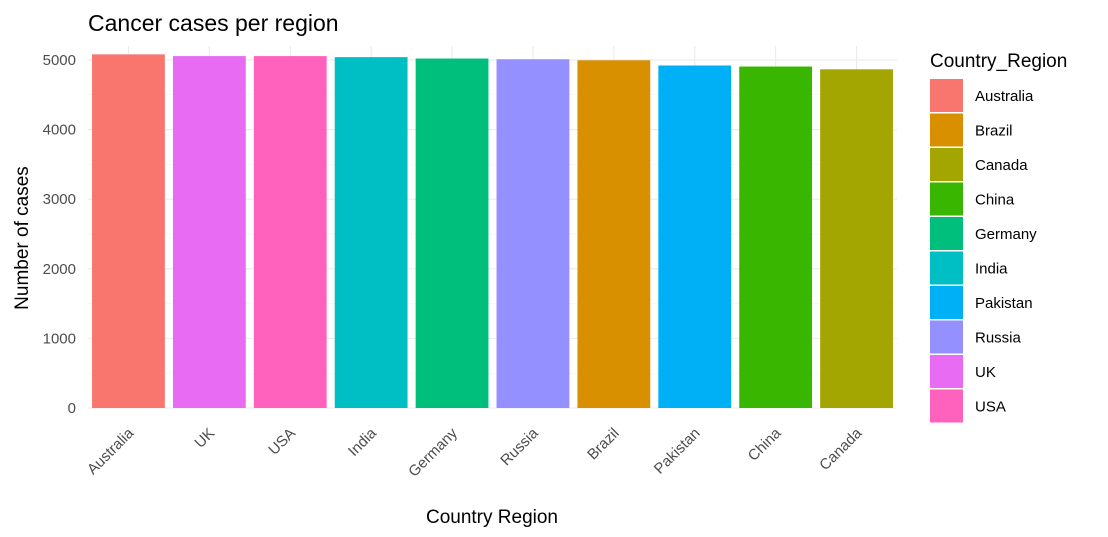 The height and width of the screenshot is (537, 1108). Describe the element at coordinates (362, 441) in the screenshot. I see `x-tick-label: India` at that location.